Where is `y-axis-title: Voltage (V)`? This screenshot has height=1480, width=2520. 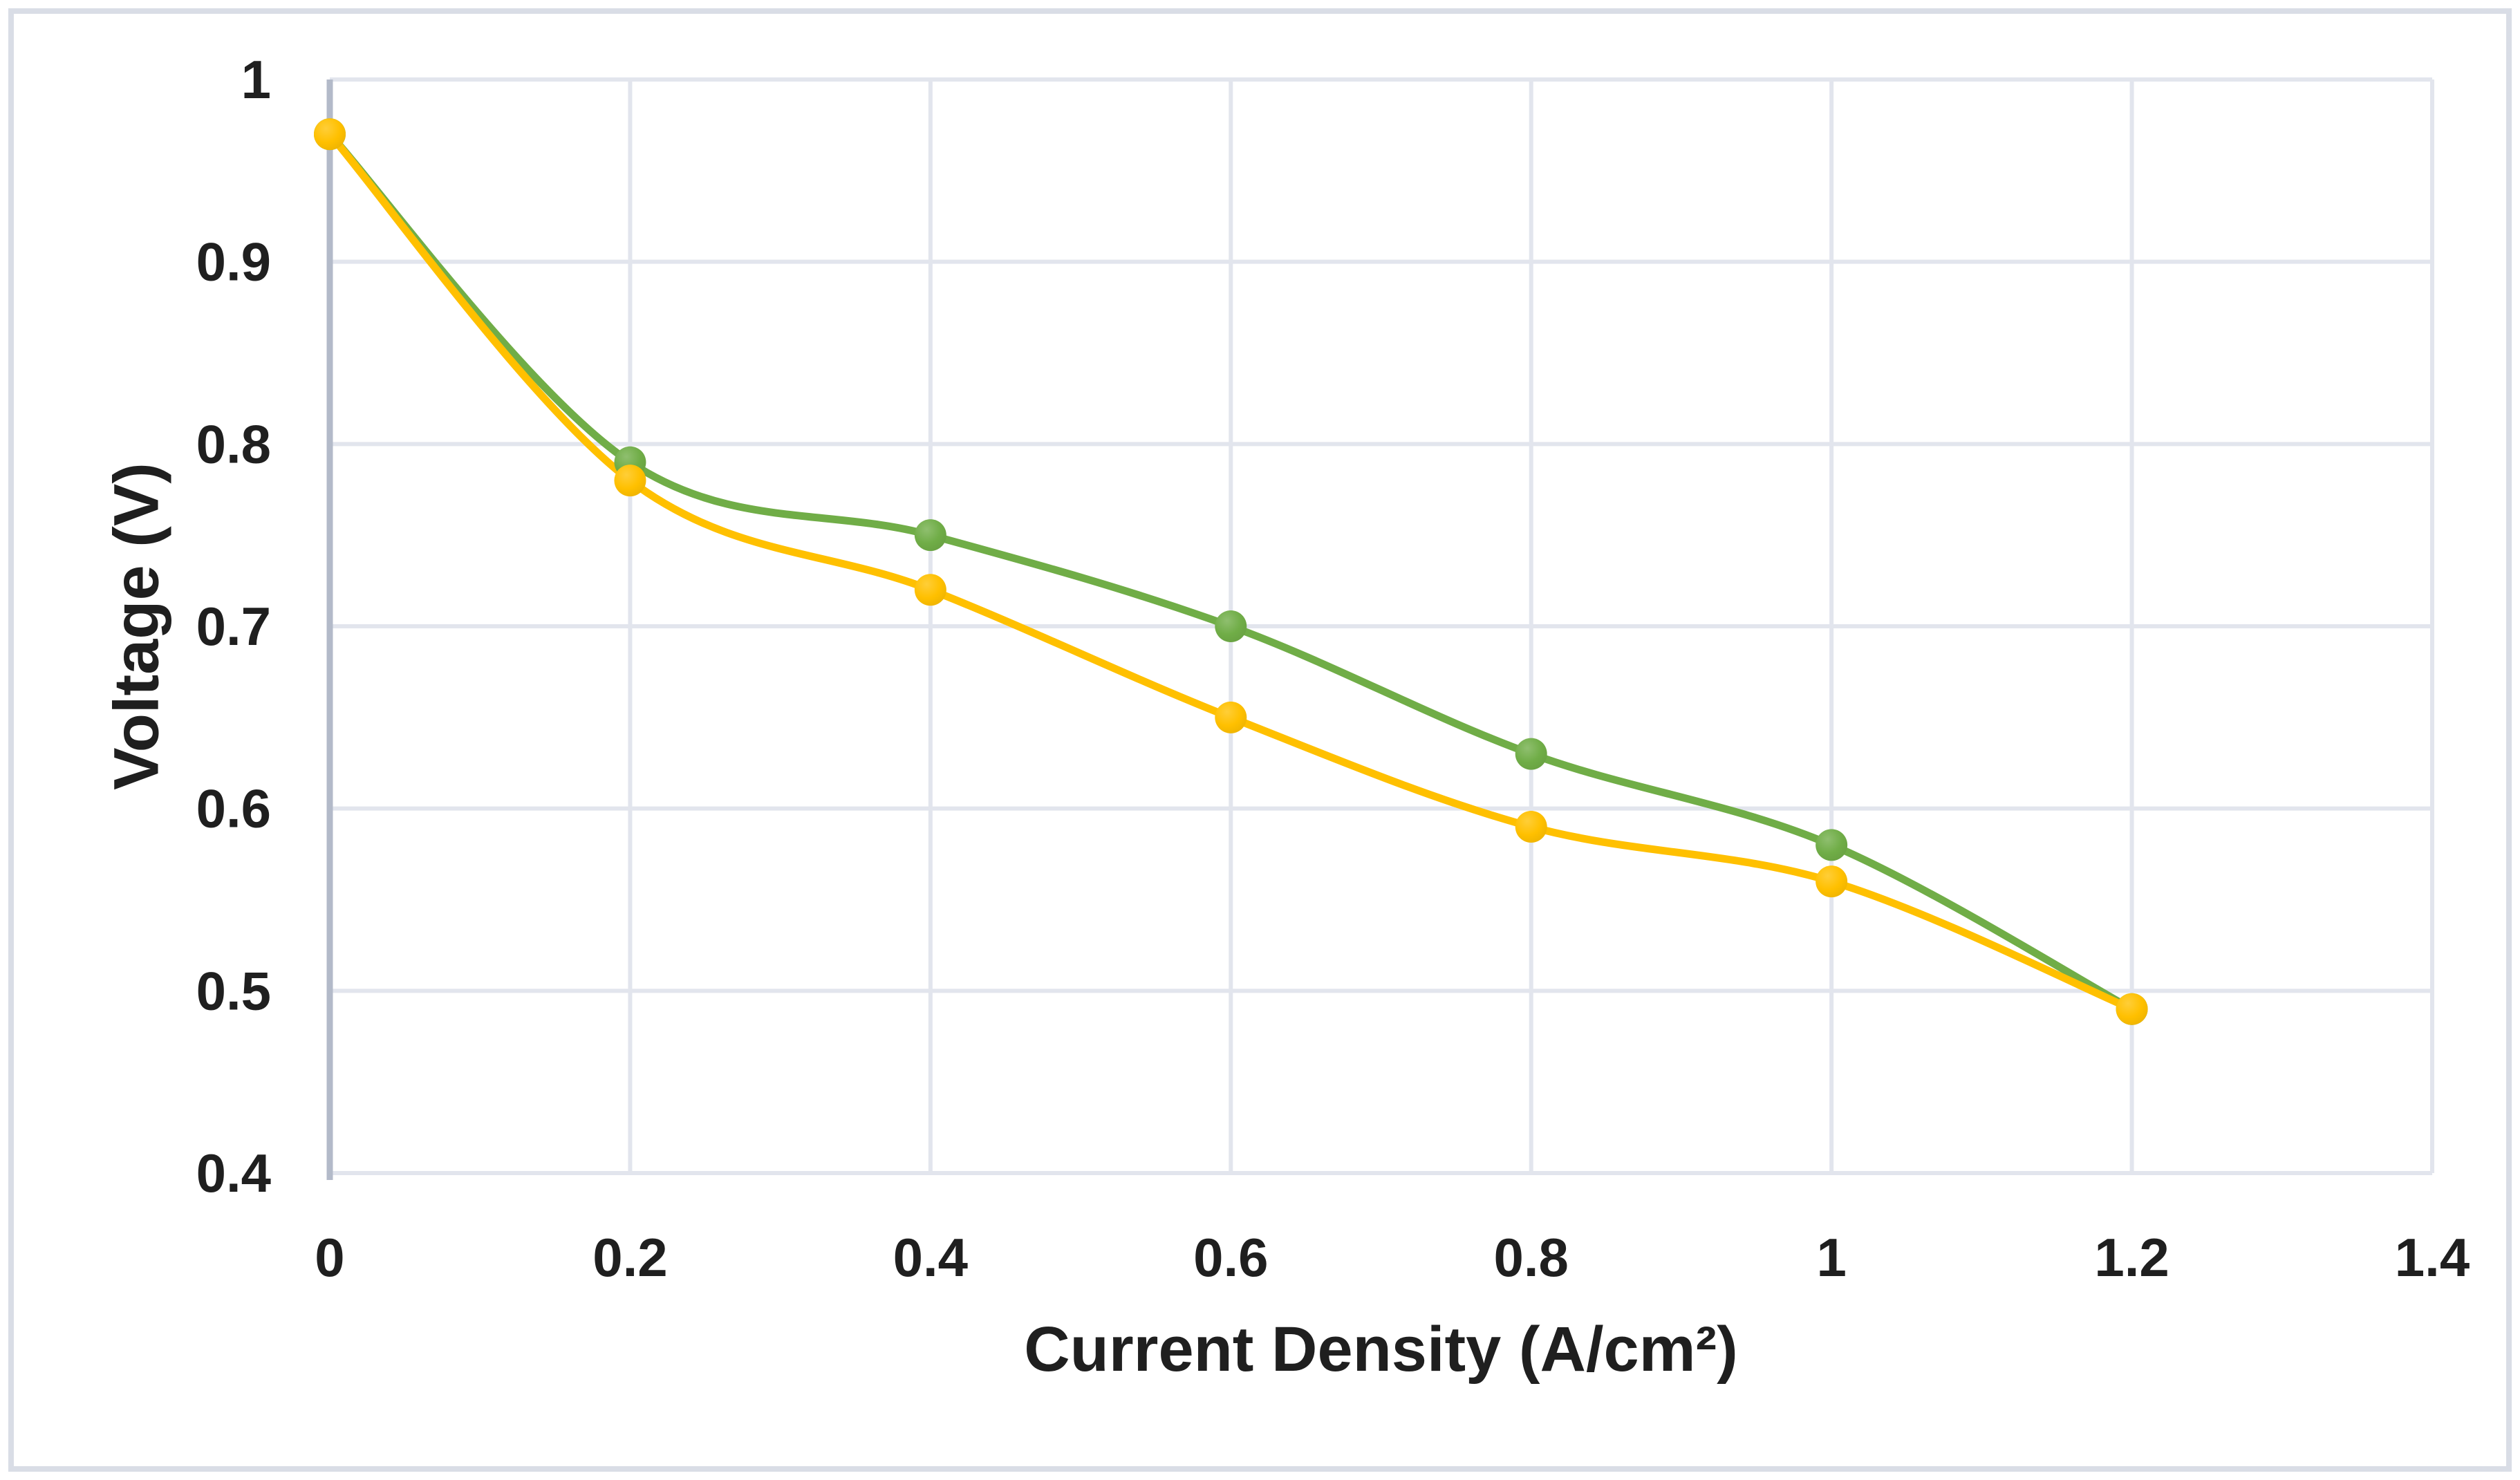
y-axis-title: Voltage (V) is located at coordinates (136, 626).